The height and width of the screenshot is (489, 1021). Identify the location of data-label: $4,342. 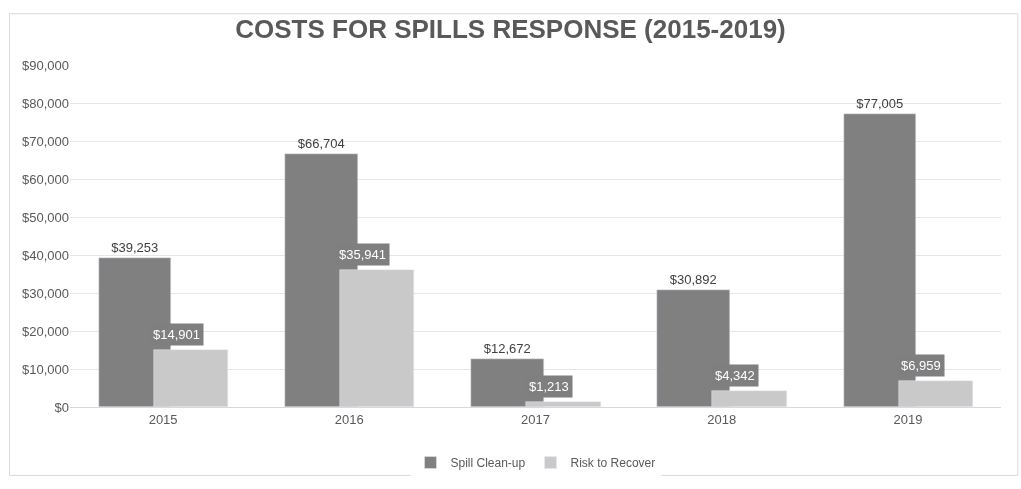
(735, 375).